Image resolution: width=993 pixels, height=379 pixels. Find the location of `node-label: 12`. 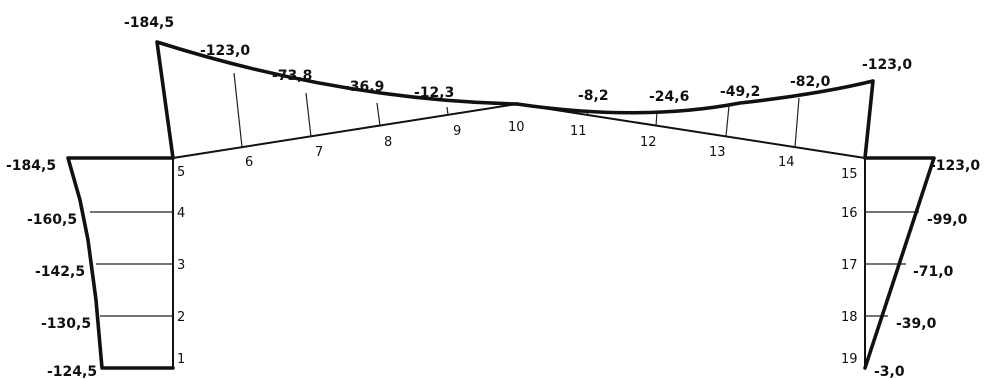

node-label: 12 is located at coordinates (648, 142).